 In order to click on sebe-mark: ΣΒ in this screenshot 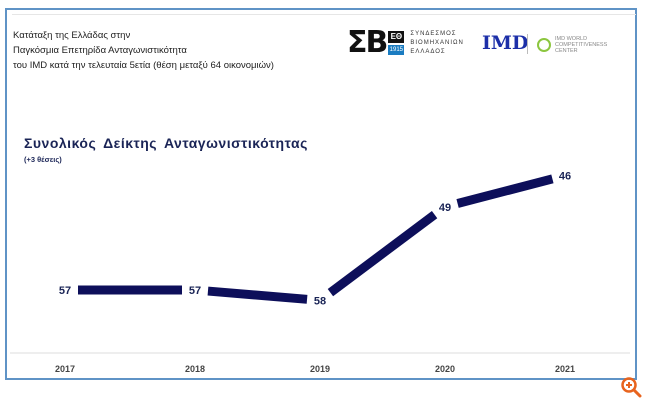, I will do `click(367, 42)`.